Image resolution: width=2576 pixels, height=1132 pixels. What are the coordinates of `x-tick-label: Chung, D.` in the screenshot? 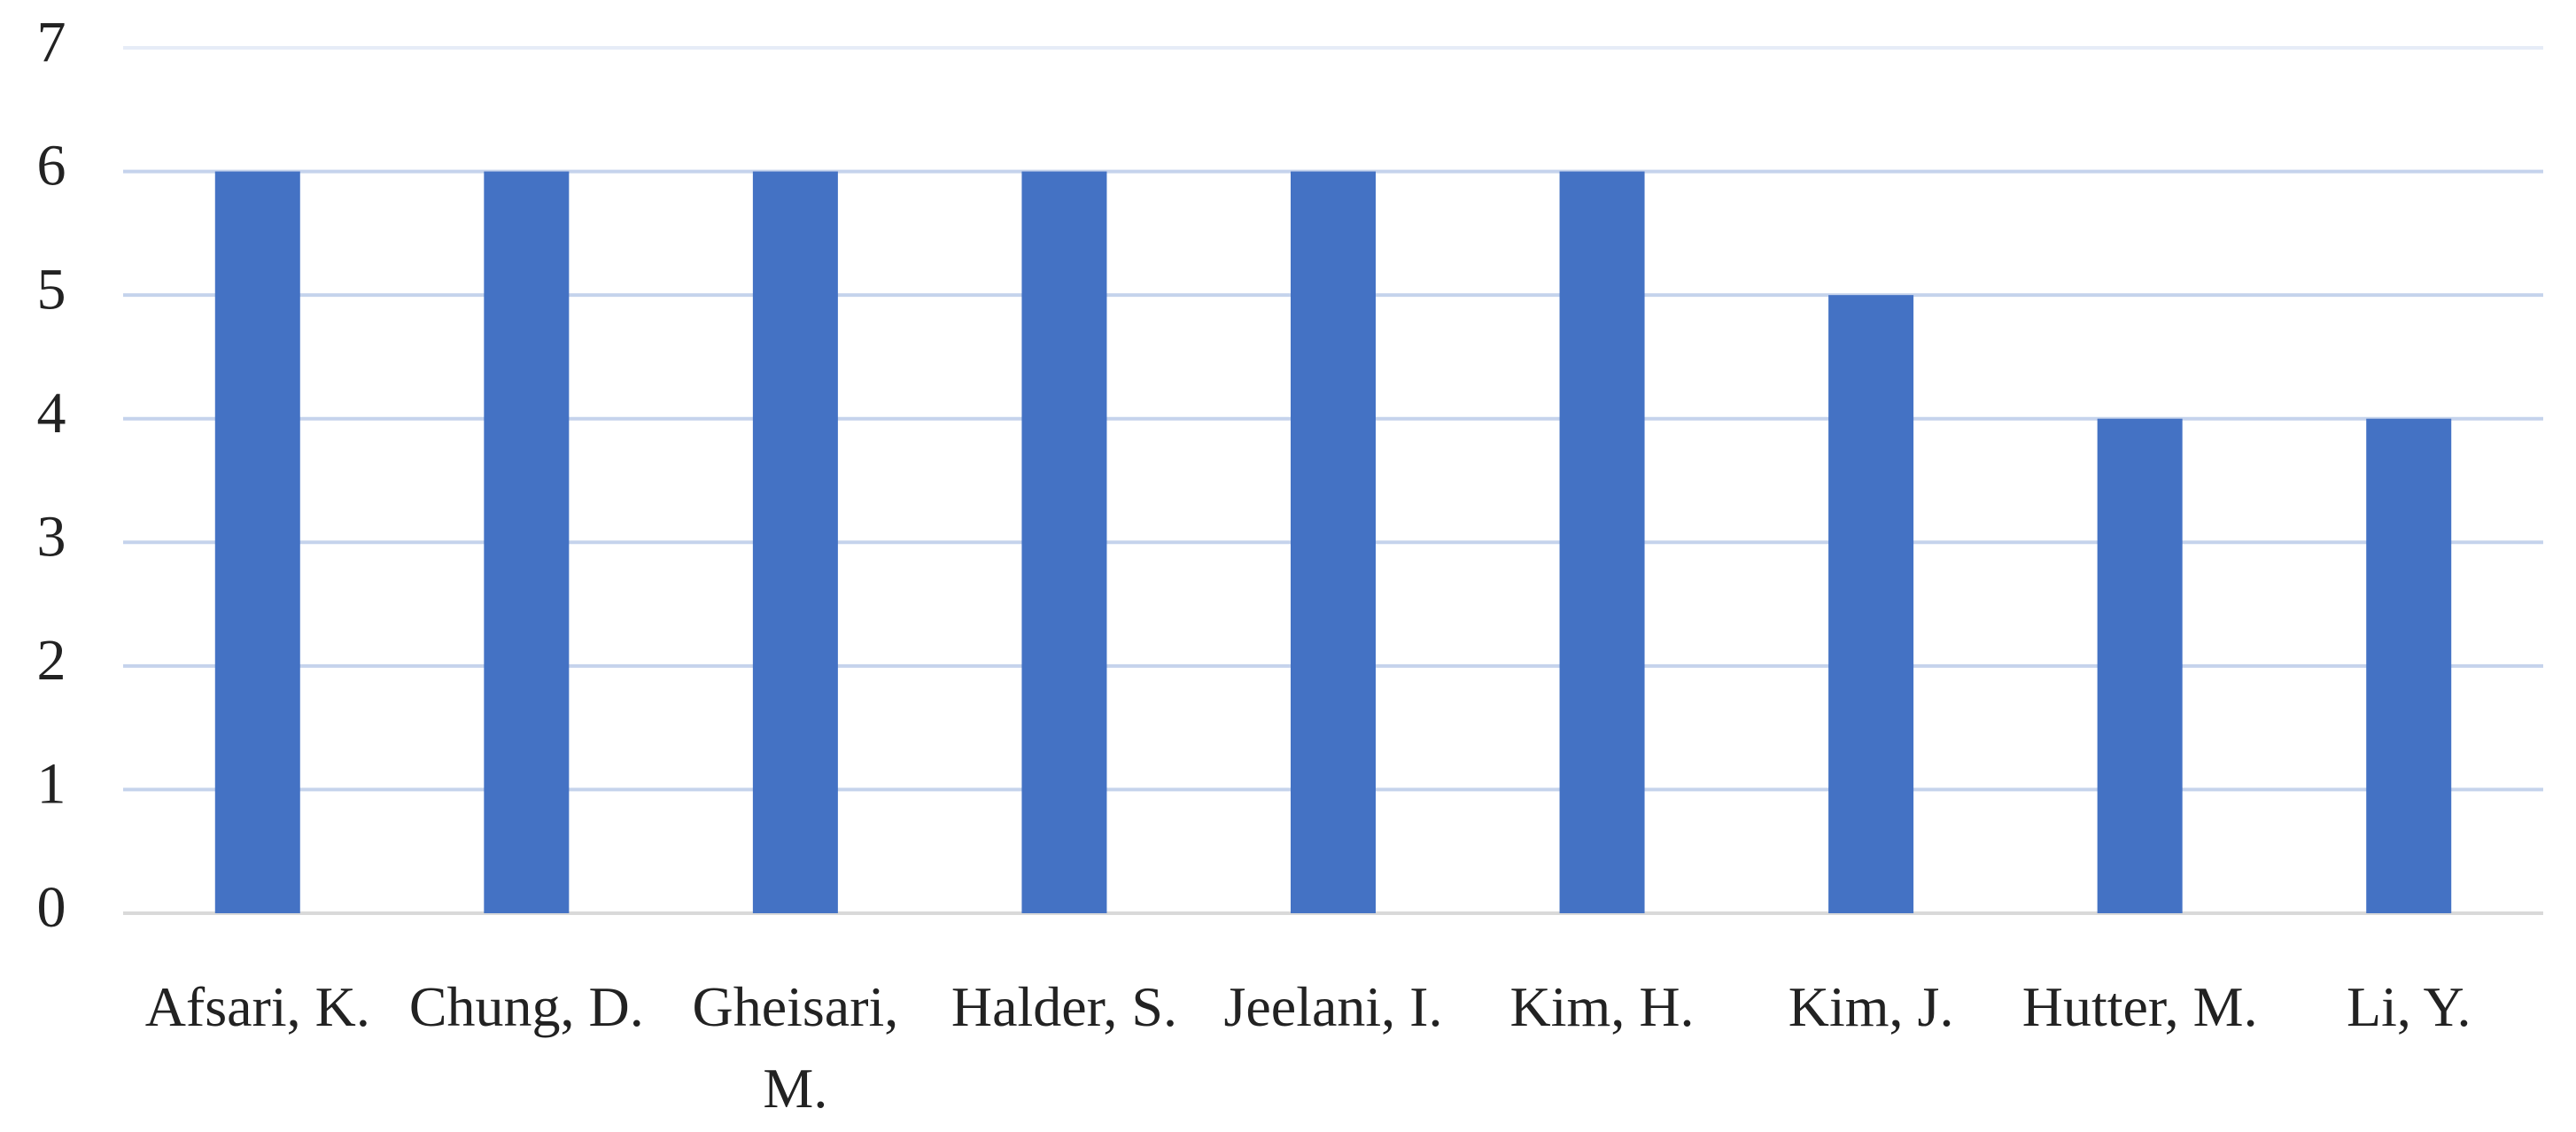 It's located at (526, 1007).